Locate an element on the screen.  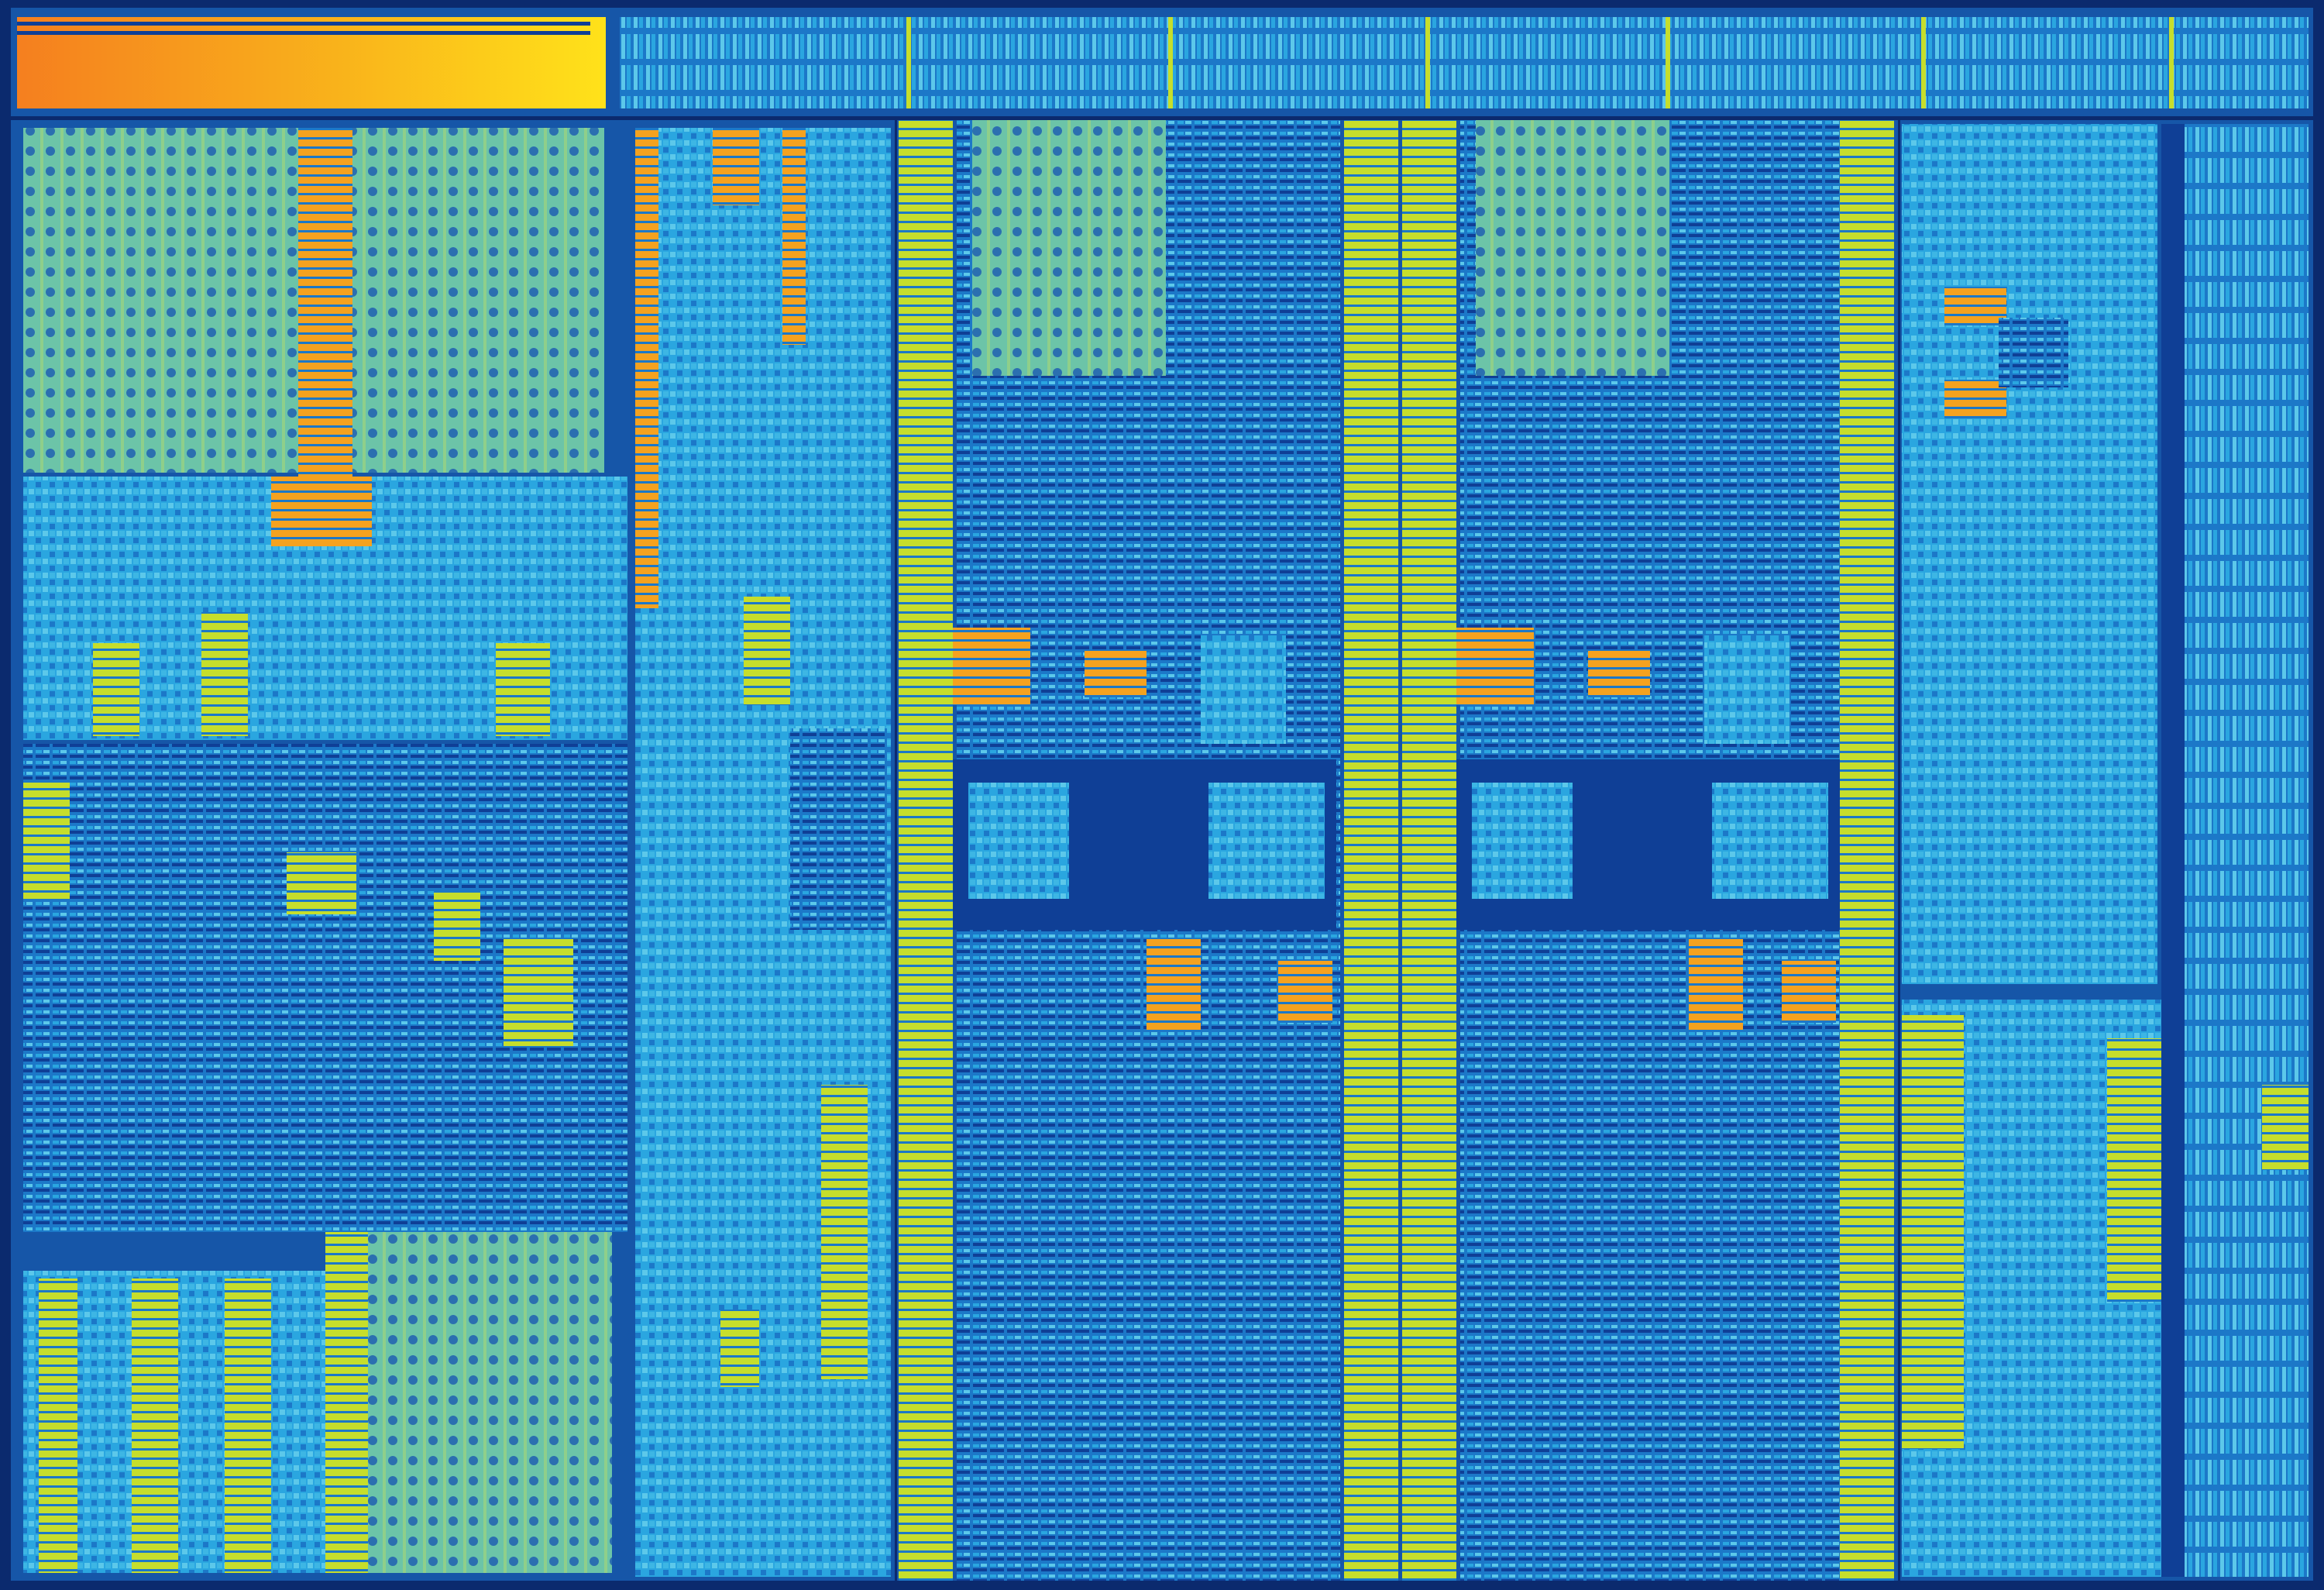
upper-left-memory-blocks is located at coordinates (162, 300).